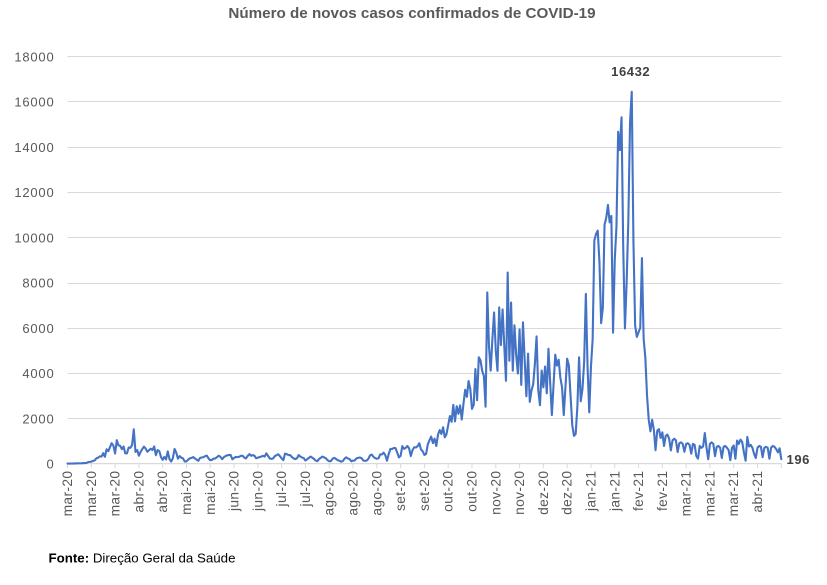  Describe the element at coordinates (34, 56) in the screenshot. I see `svg-text: 18000` at that location.